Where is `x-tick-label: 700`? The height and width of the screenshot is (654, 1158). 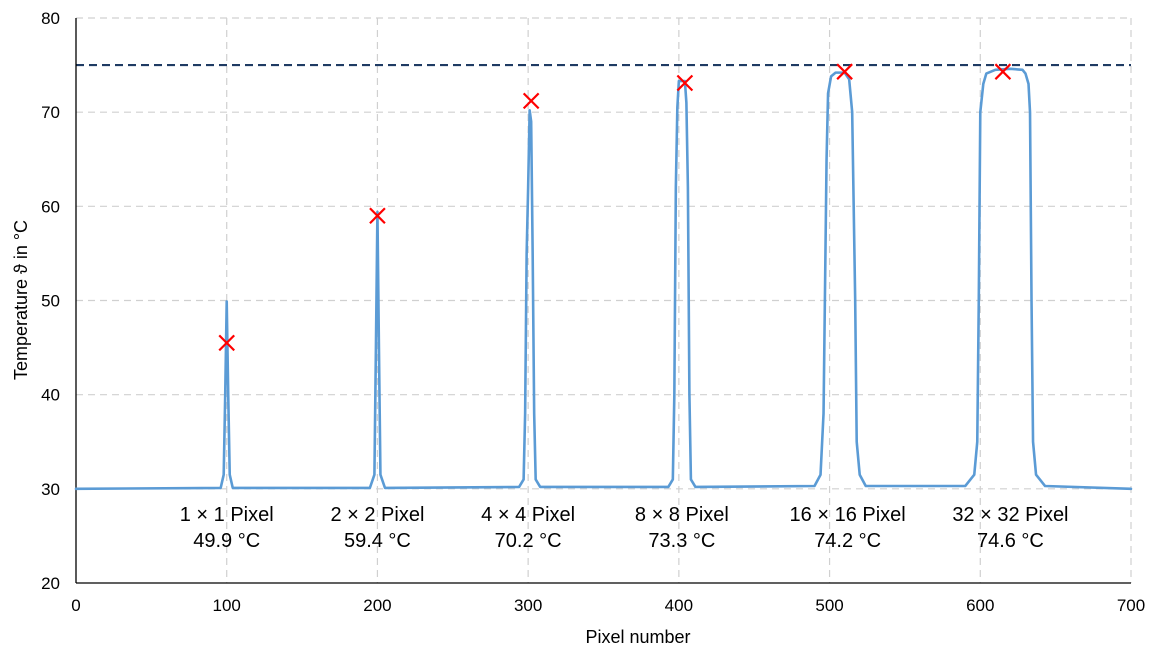 x-tick-label: 700 is located at coordinates (1131, 605).